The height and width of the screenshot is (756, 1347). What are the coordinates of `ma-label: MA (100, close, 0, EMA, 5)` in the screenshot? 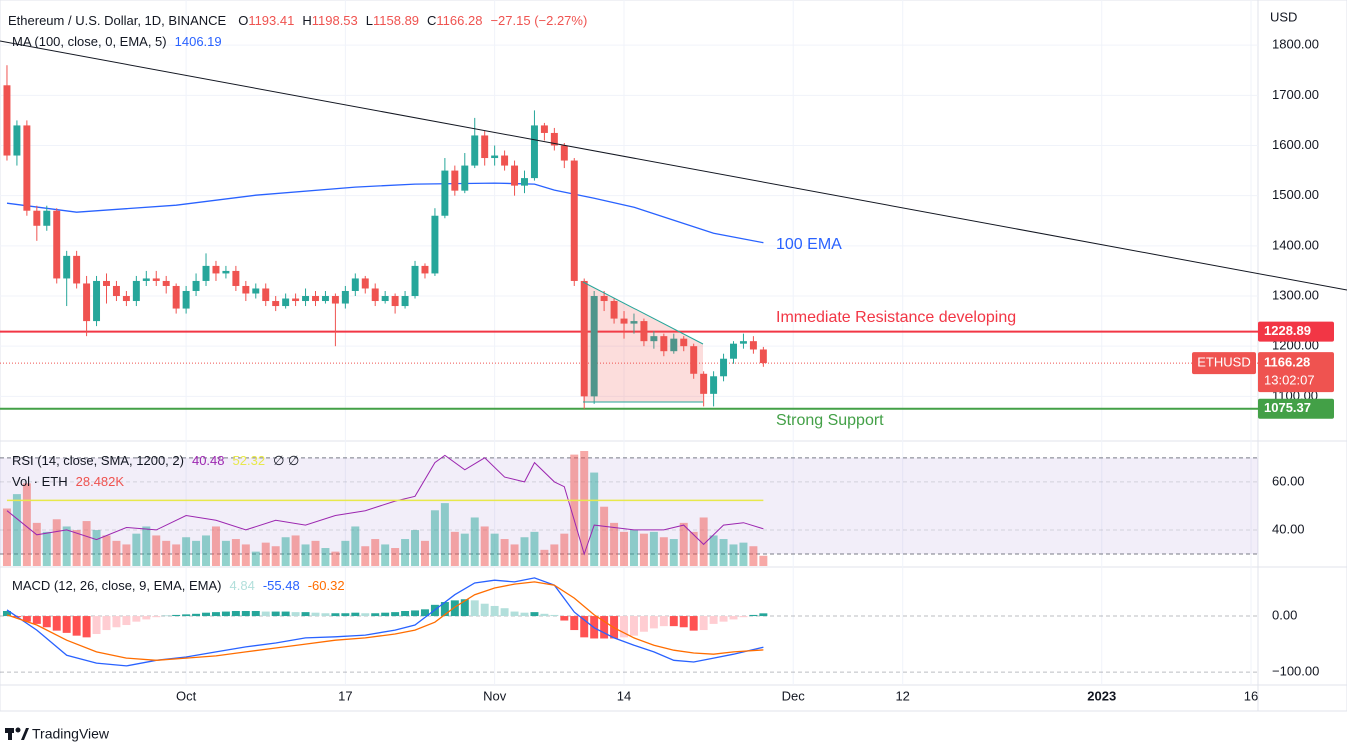 It's located at (89, 41).